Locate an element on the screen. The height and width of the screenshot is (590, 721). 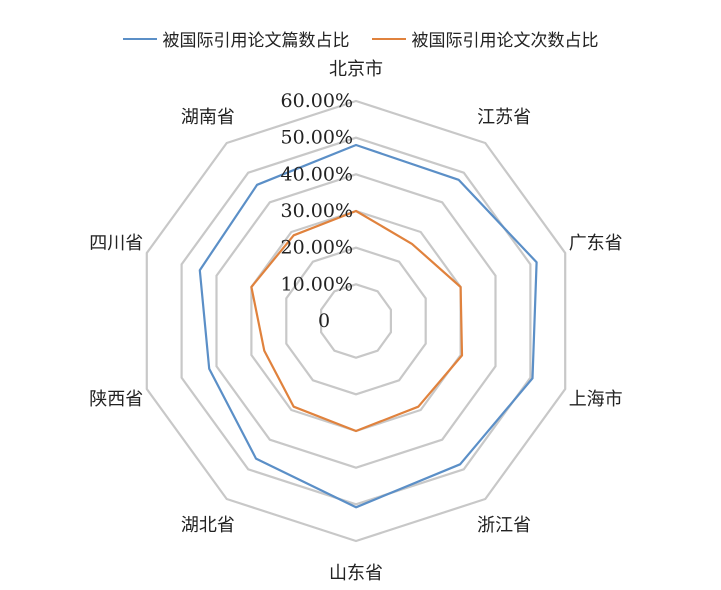
category-label: 湖北省 is located at coordinates (208, 525).